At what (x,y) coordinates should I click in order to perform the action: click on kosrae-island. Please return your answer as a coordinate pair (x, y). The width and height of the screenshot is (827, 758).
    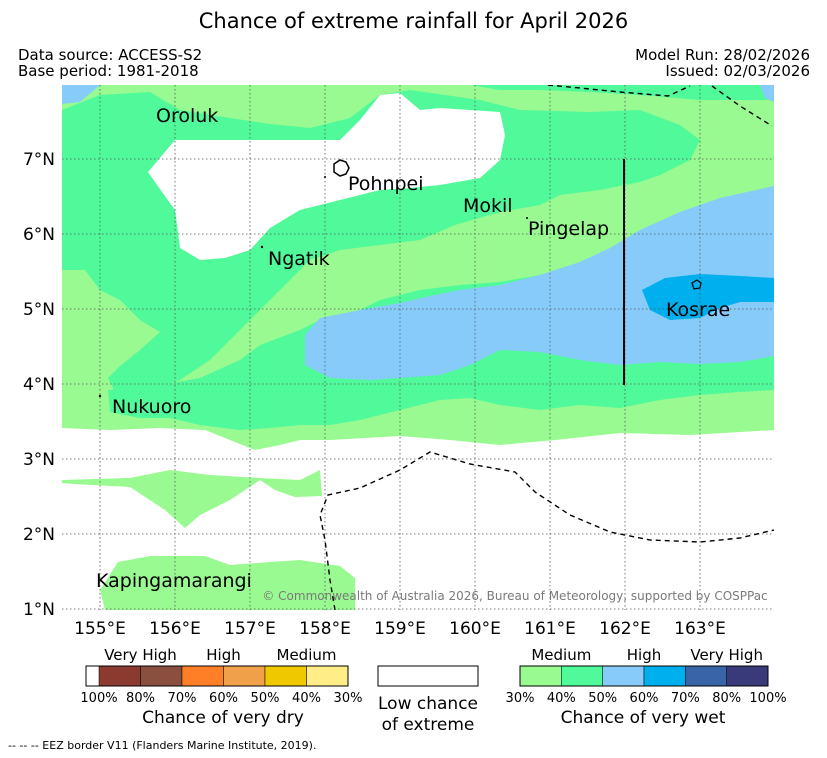
    Looking at the image, I should click on (696, 284).